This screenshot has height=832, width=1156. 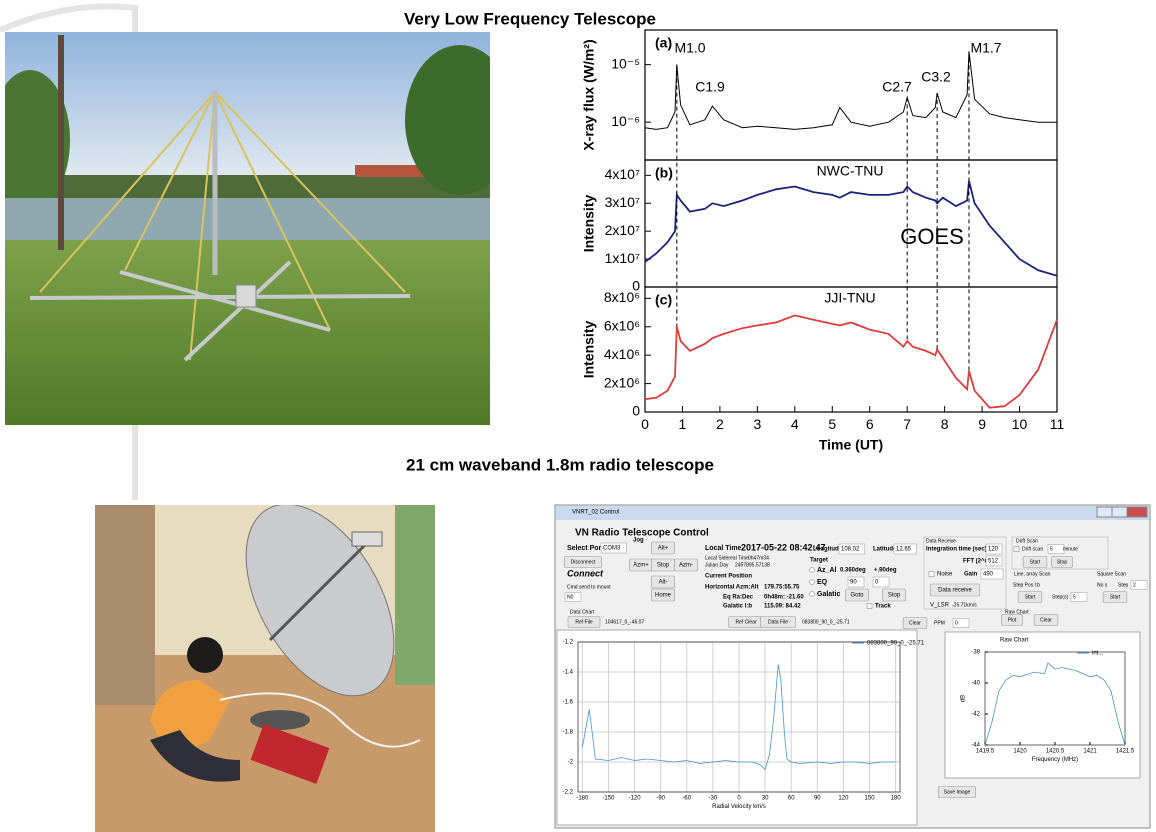 I want to click on ui-label: Drift scan, so click(x=1032, y=549).